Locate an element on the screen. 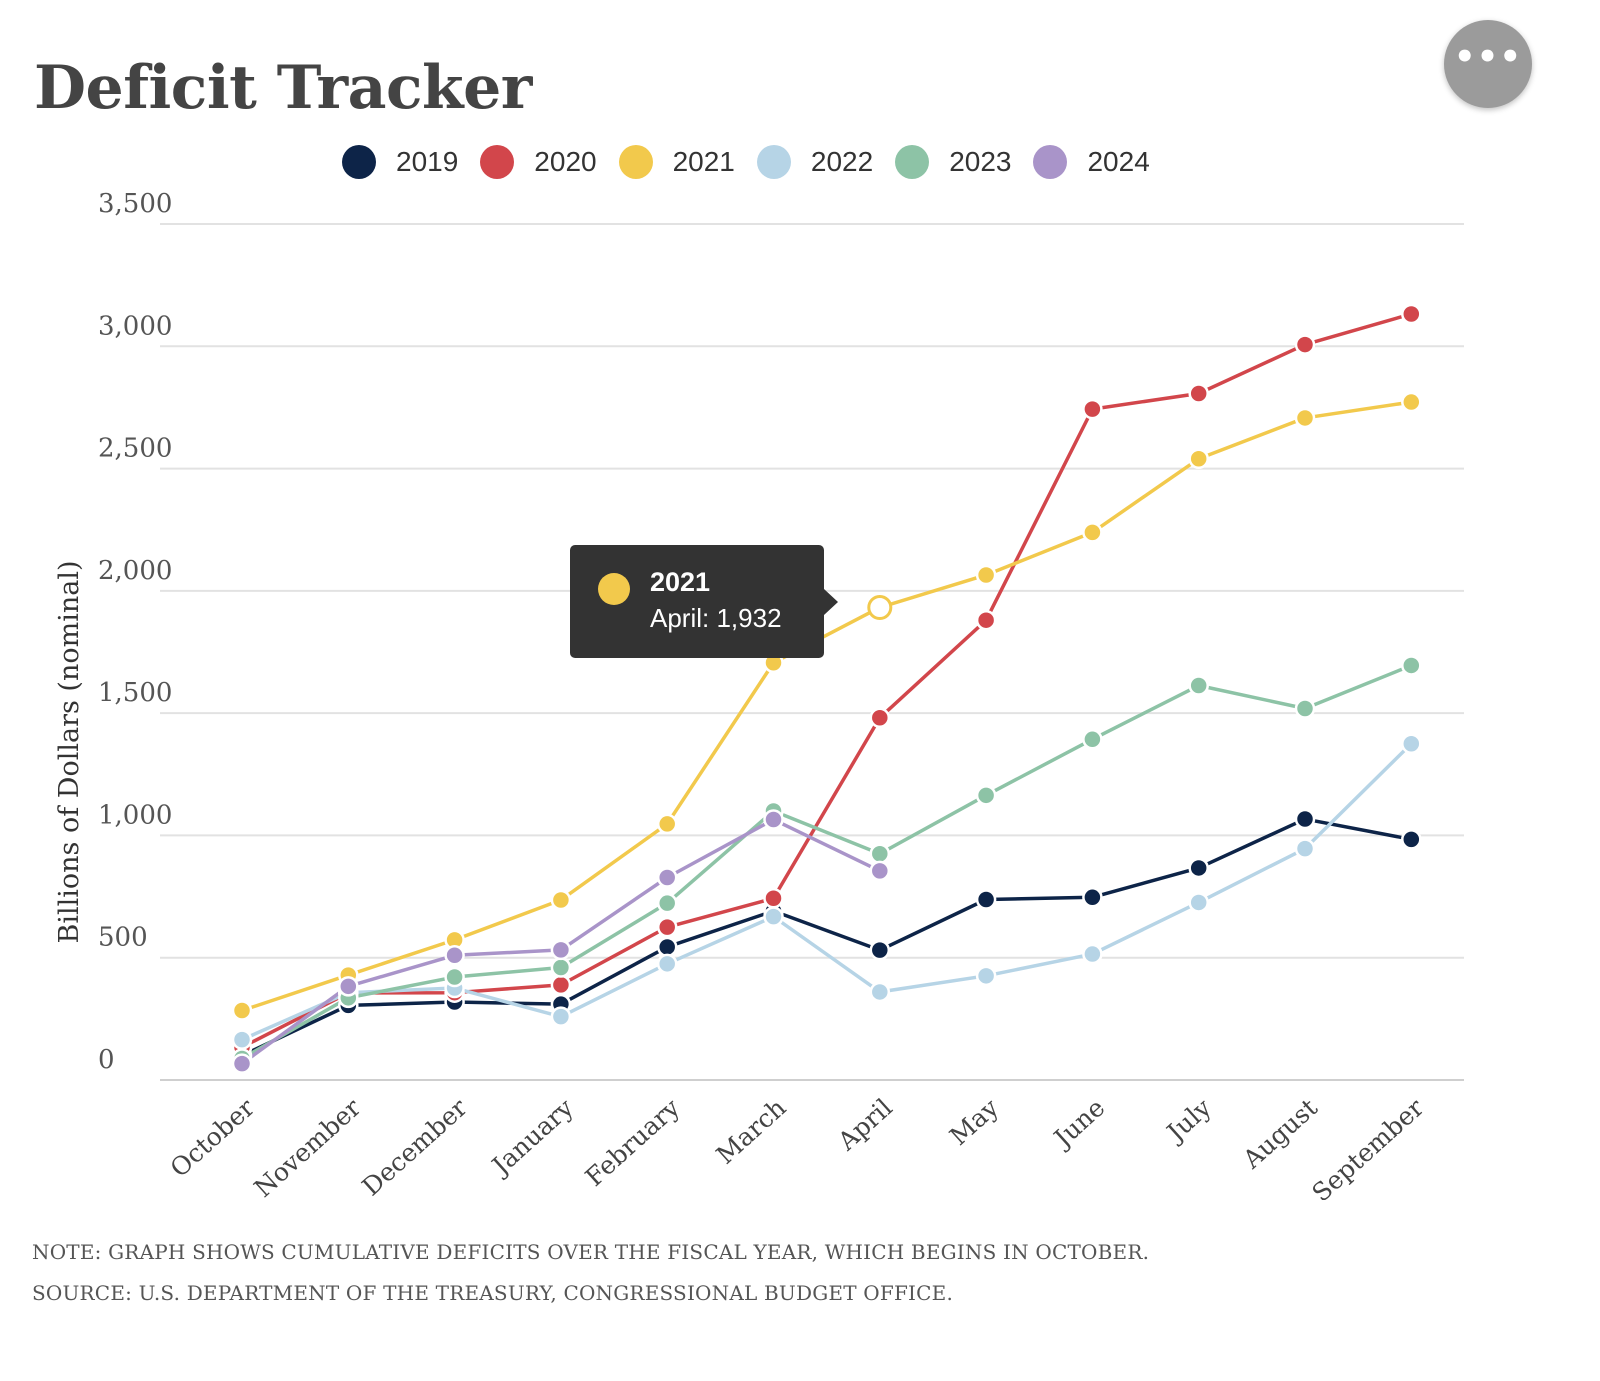 This screenshot has height=1381, width=1600. legend-label: 2023 is located at coordinates (980, 161).